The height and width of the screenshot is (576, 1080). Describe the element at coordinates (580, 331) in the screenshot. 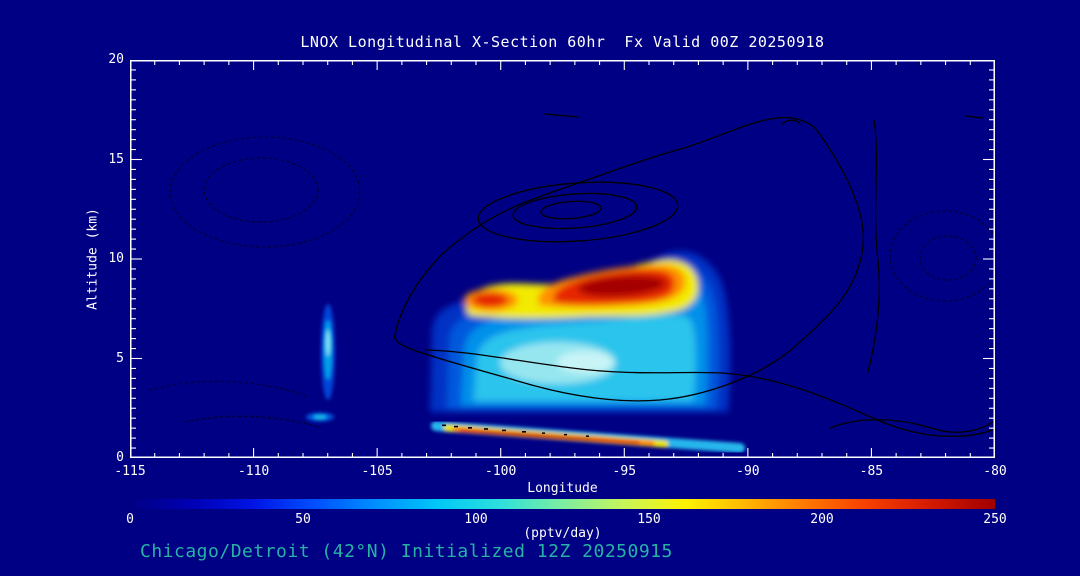

I see `lnox-filled-contours` at that location.